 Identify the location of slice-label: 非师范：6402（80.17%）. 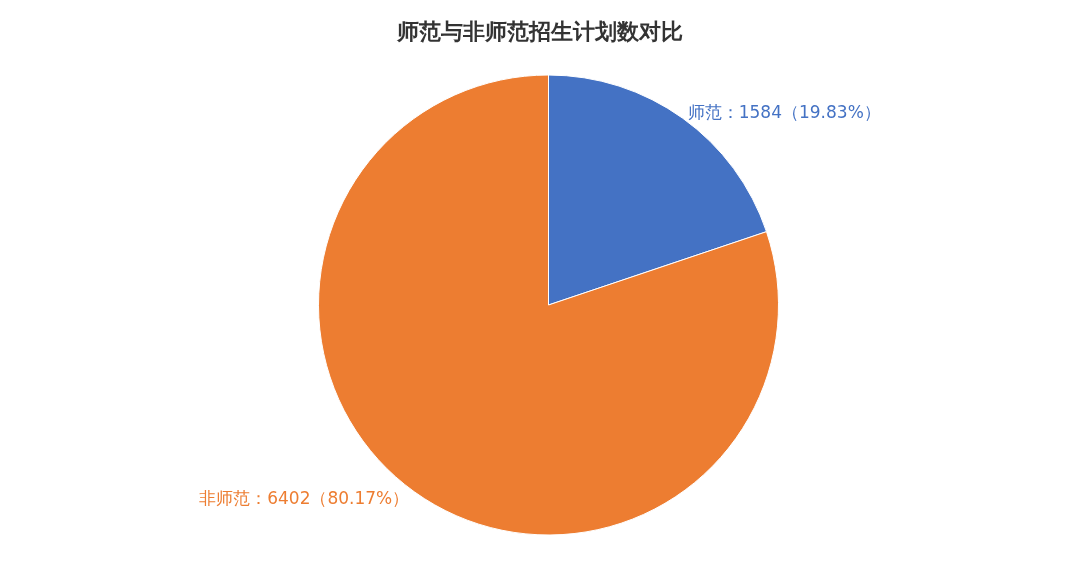
(304, 498).